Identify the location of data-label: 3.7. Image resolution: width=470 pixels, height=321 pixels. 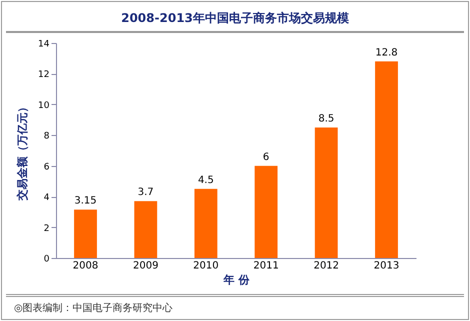
(146, 192).